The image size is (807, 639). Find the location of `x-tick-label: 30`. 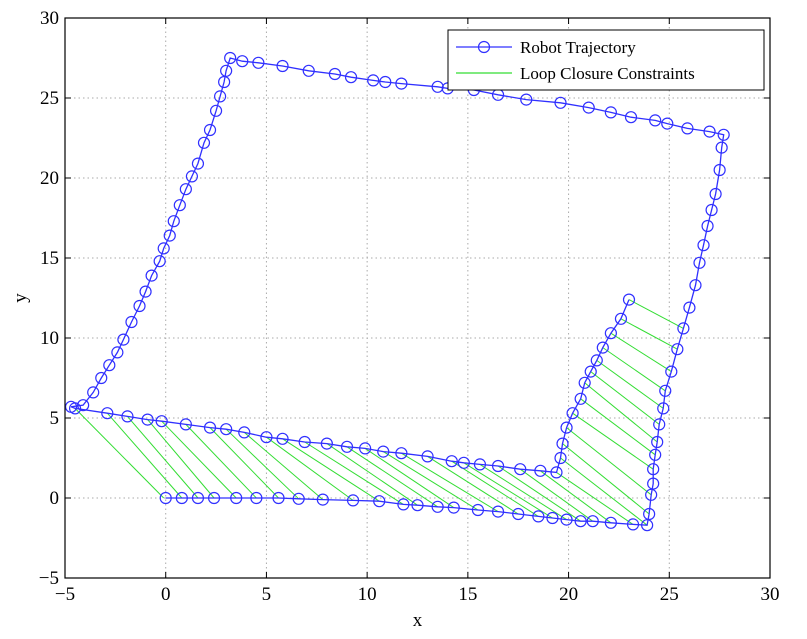

x-tick-label: 30 is located at coordinates (770, 594).